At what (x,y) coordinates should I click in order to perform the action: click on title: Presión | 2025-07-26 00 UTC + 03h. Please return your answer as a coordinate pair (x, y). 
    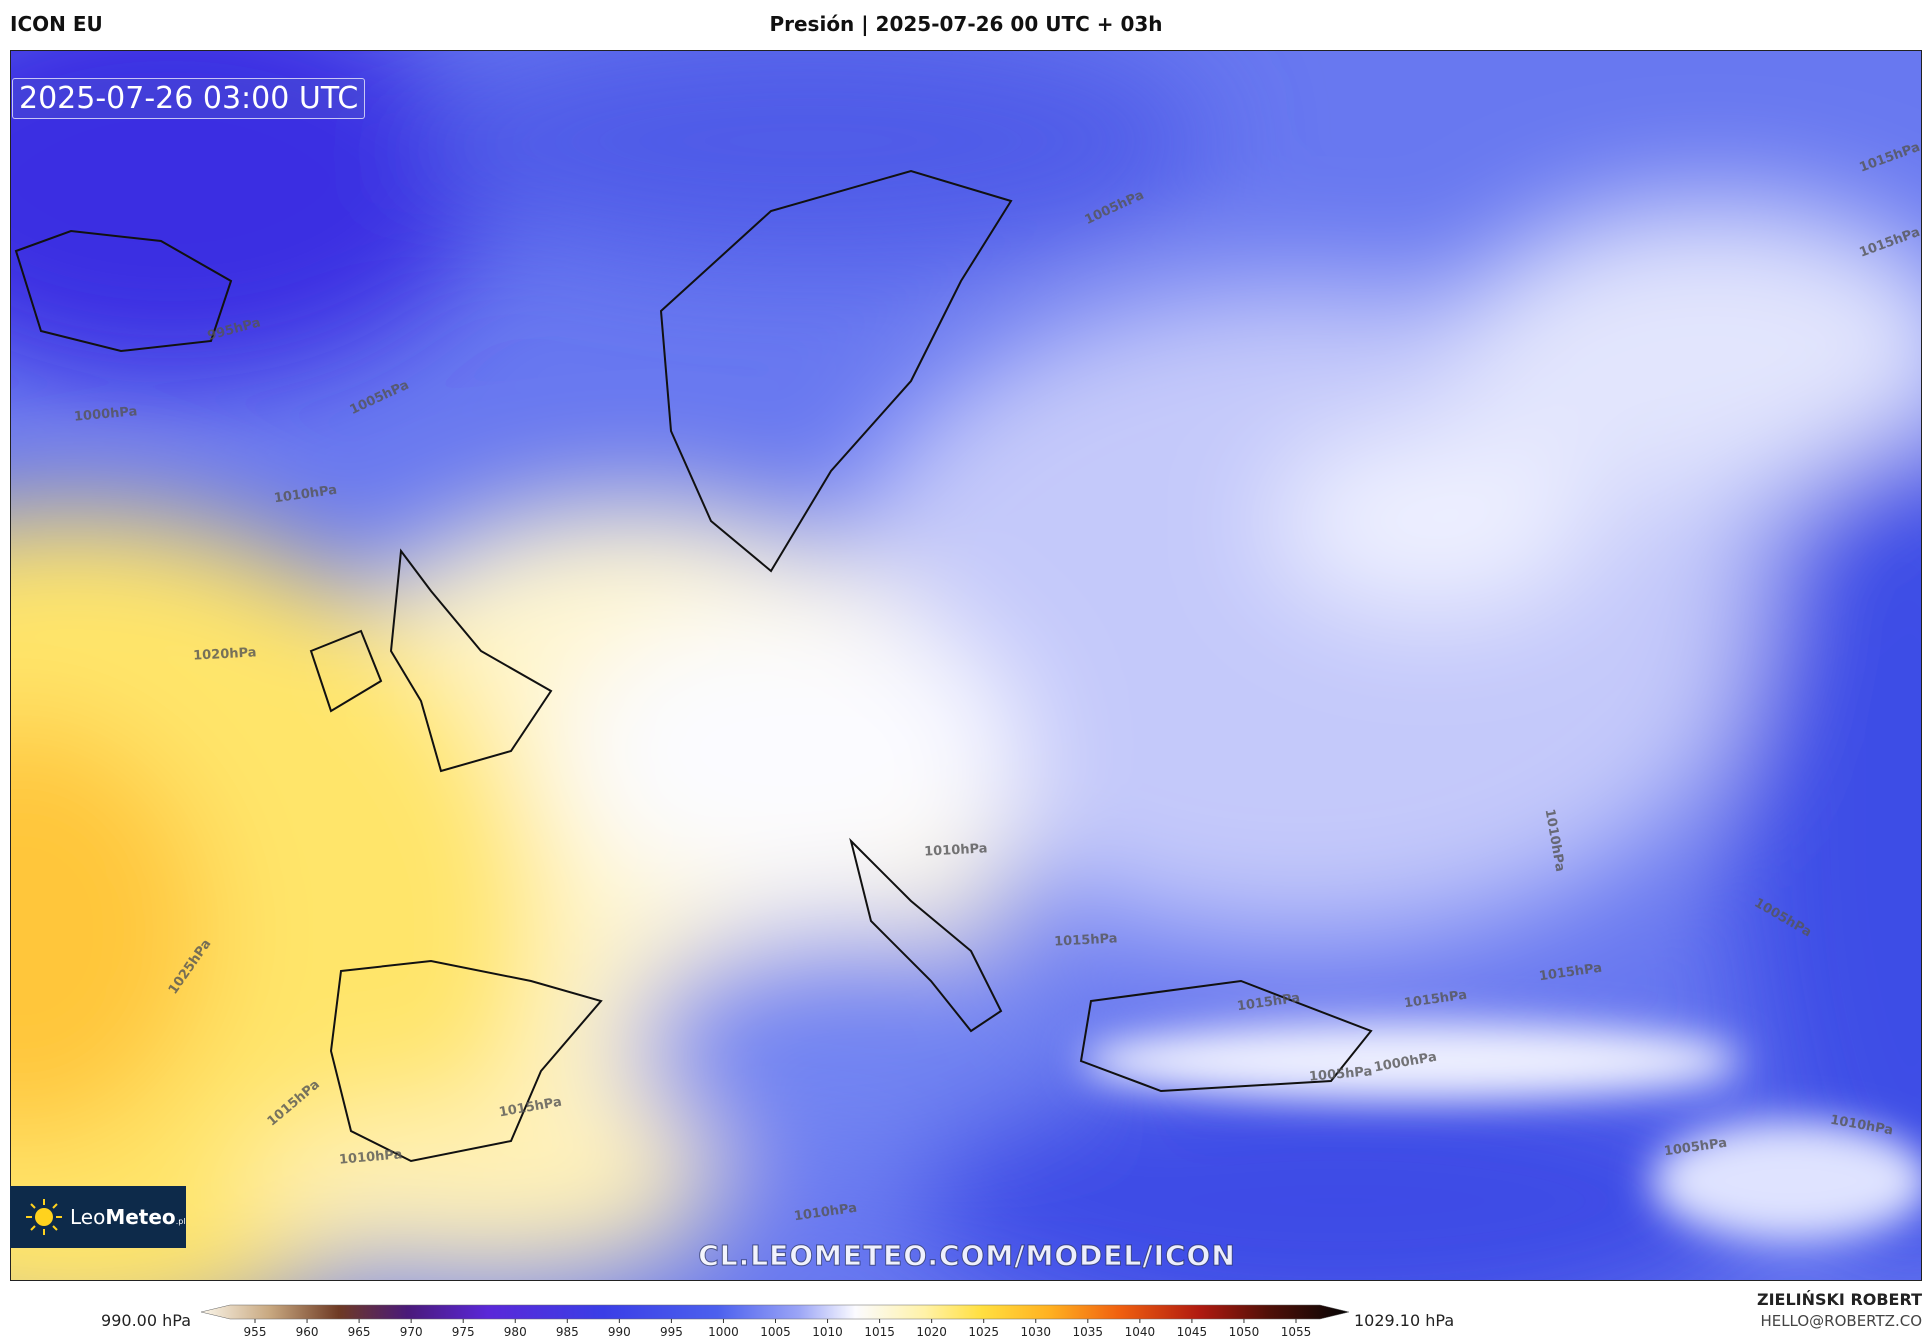
    Looking at the image, I should click on (966, 24).